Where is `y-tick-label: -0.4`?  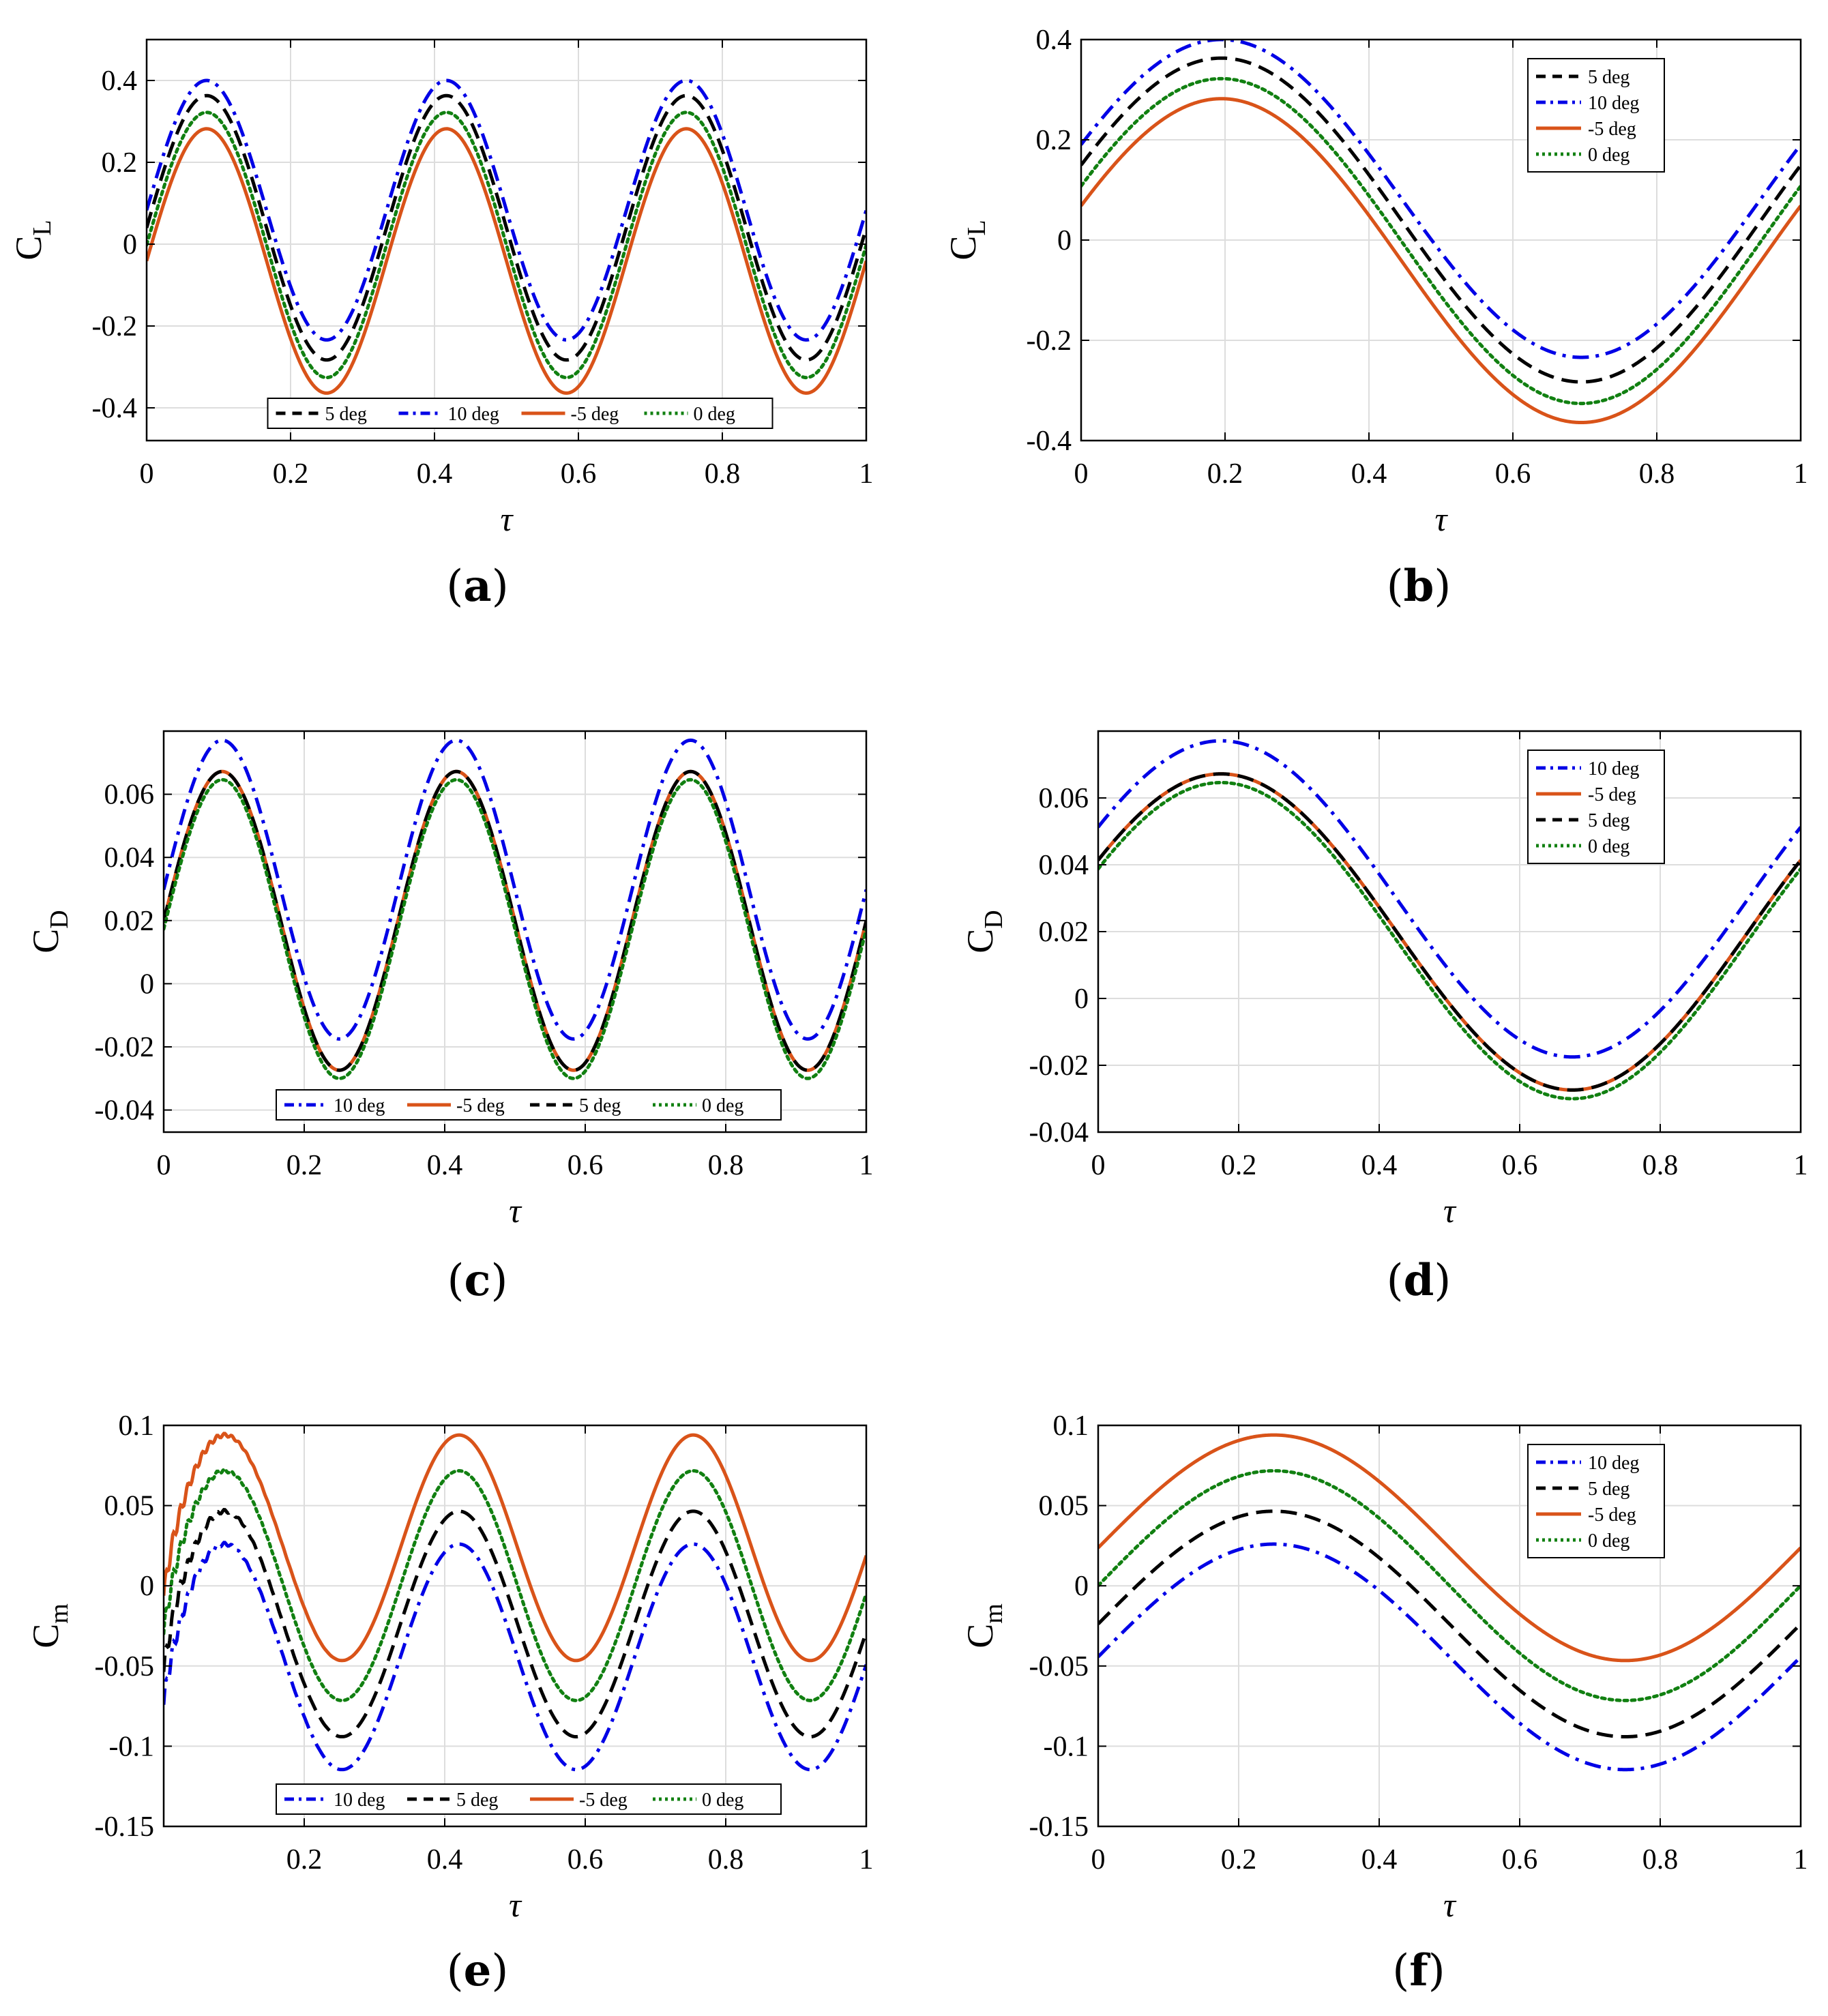
y-tick-label: -0.4 is located at coordinates (115, 408).